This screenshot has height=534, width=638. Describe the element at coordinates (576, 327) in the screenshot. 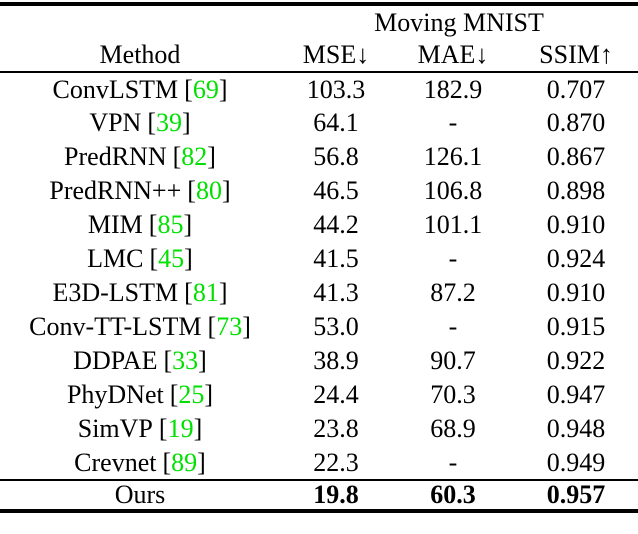

I see `ssim-cell: 0.915` at that location.